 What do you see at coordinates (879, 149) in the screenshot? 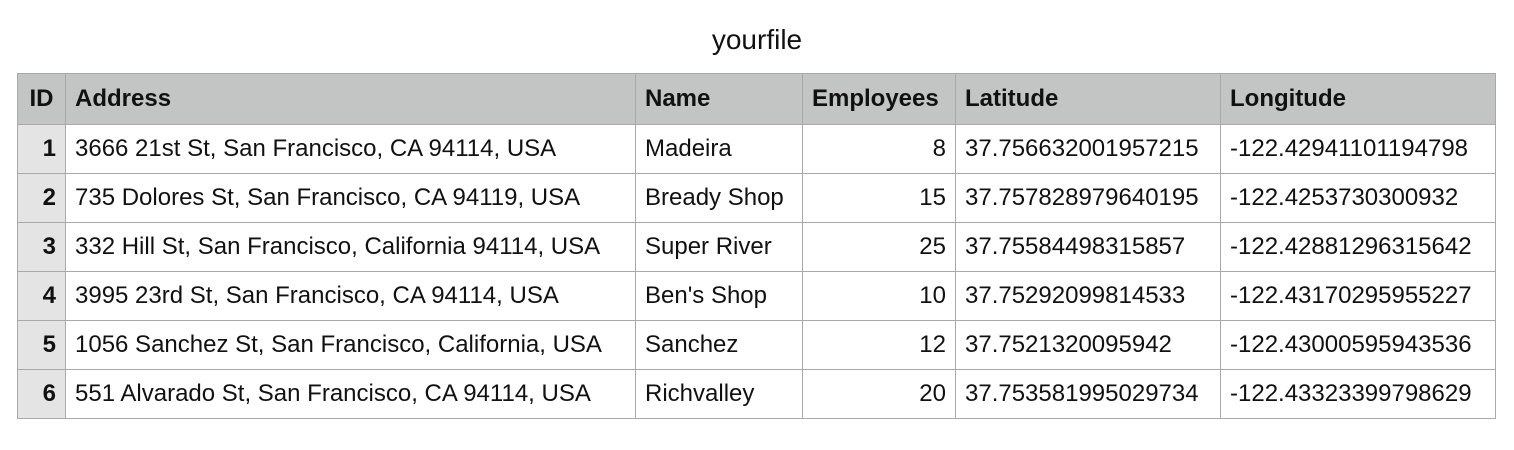
I see `employees-cell: 8` at bounding box center [879, 149].